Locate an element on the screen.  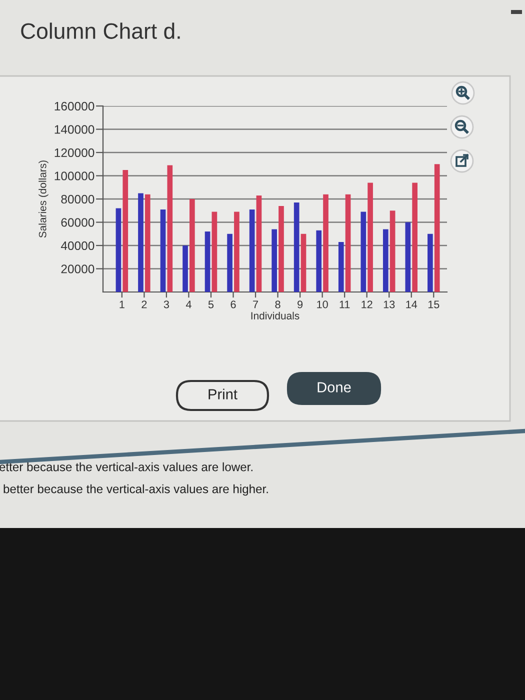
x-tick-label: 12 is located at coordinates (367, 304).